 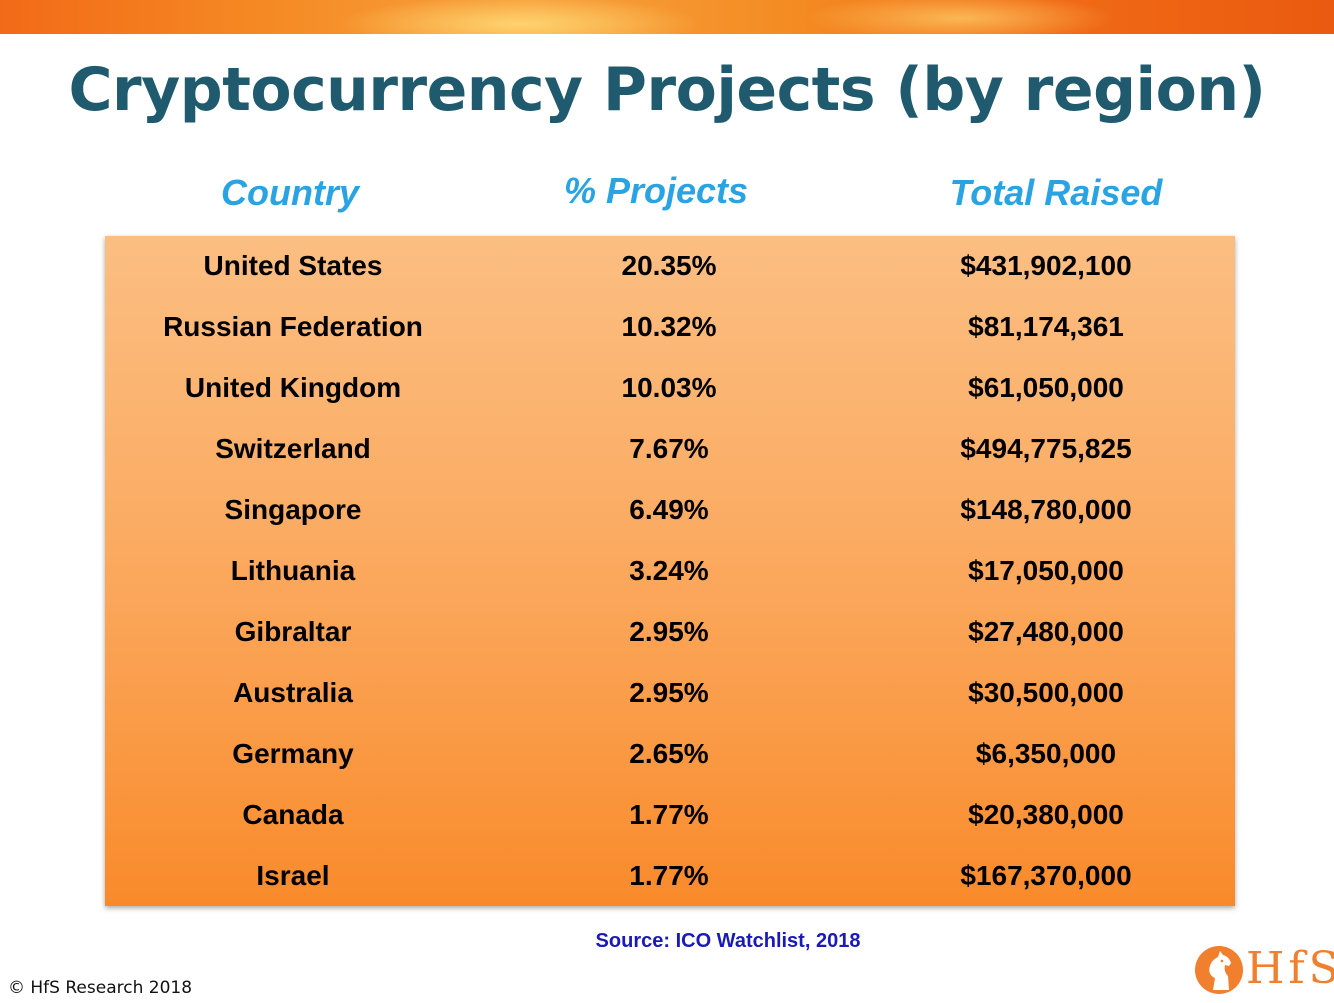 What do you see at coordinates (100, 988) in the screenshot?
I see `copyright-notice: © HfS Research 2018` at bounding box center [100, 988].